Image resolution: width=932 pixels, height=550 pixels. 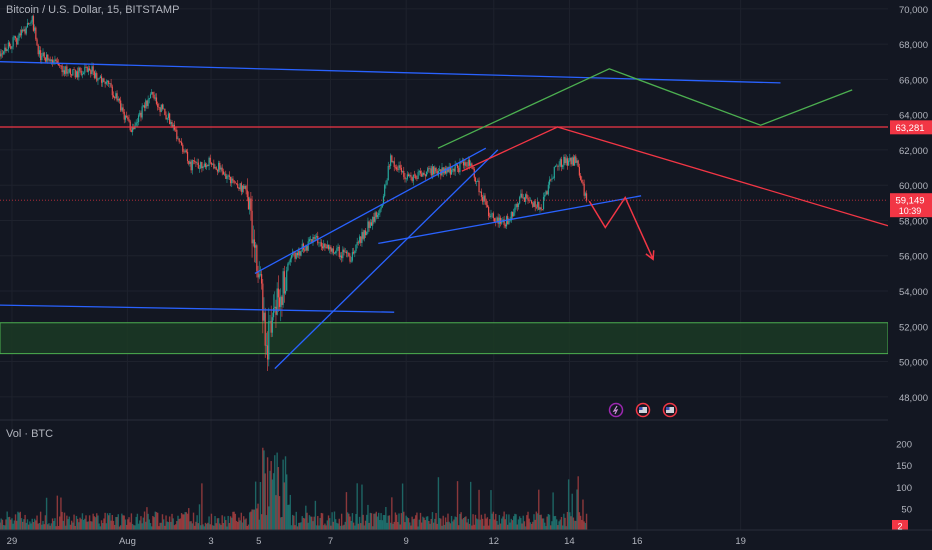 What do you see at coordinates (466, 539) in the screenshot?
I see `time-axis: 29 Aug 3 5 7 9 12 14 16 19` at bounding box center [466, 539].